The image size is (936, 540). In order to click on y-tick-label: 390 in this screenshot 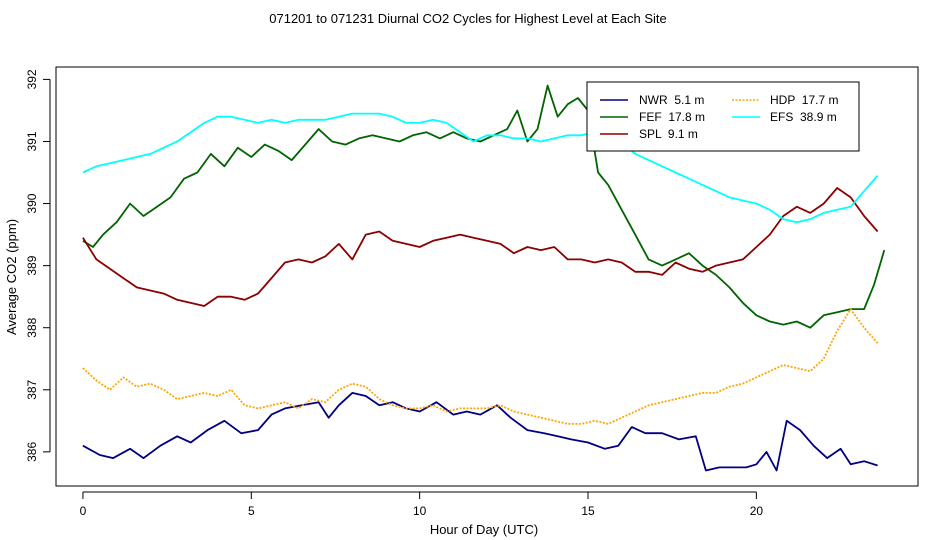, I will do `click(32, 203)`.